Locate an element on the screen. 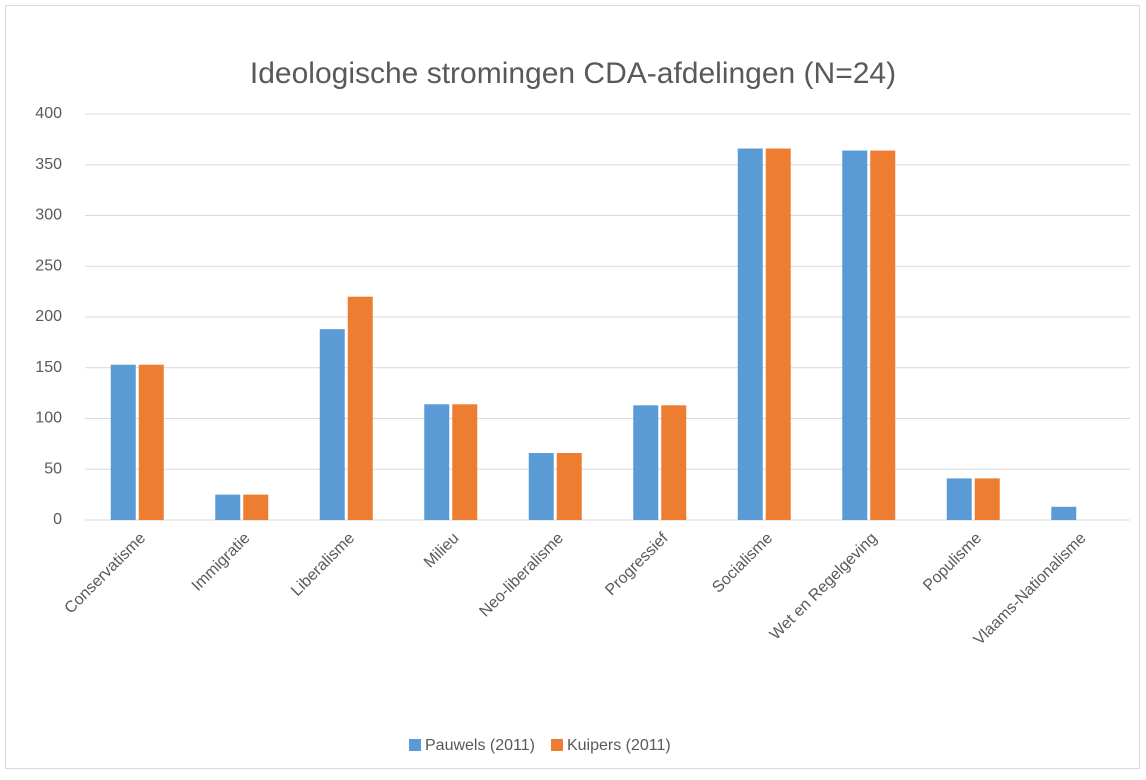 Image resolution: width=1146 pixels, height=780 pixels. y-tick-label: 150 is located at coordinates (48, 367).